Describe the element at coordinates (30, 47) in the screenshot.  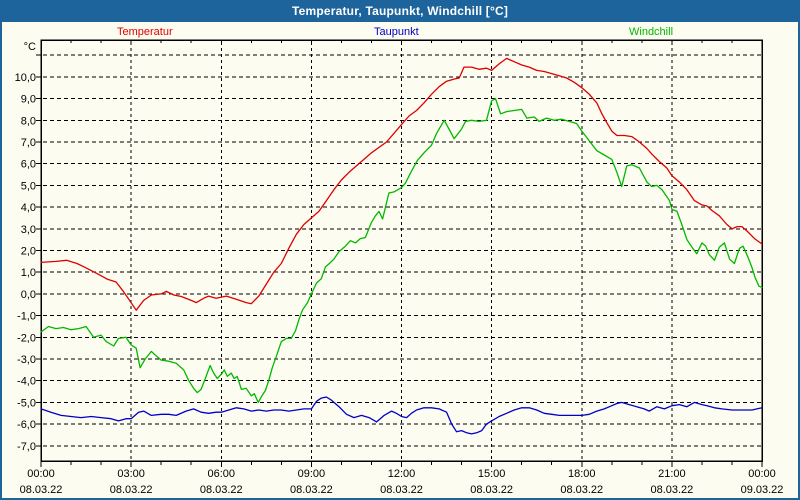
I see `y-axis-unit-label: °C` at that location.